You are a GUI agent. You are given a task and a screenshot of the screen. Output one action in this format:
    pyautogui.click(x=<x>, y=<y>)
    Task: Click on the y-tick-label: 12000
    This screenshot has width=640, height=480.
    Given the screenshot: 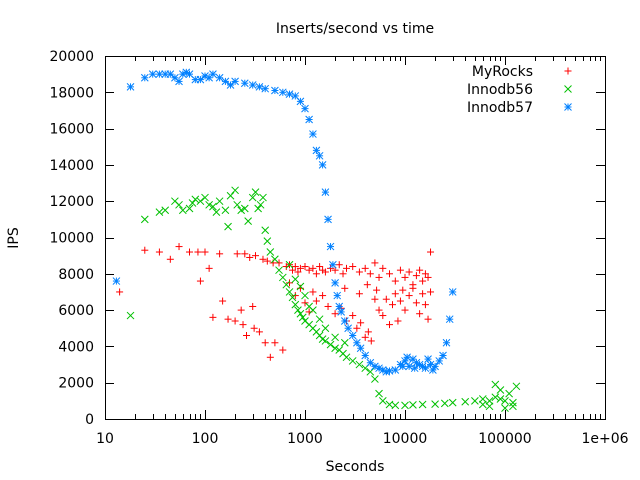 What is the action you would take?
    pyautogui.click(x=71, y=202)
    